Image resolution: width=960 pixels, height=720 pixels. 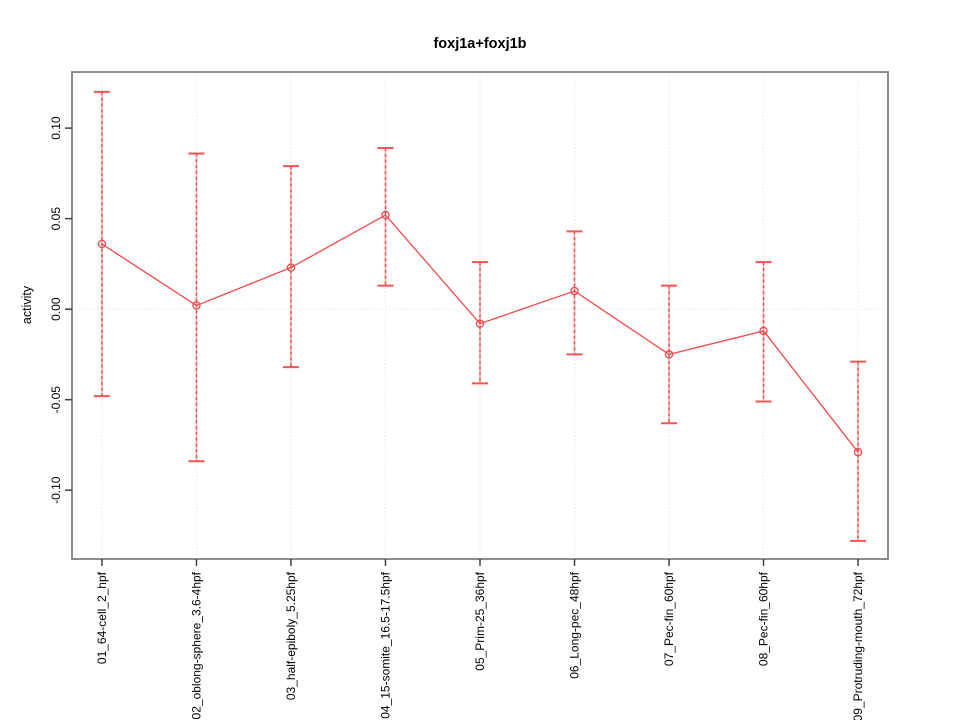 What do you see at coordinates (196, 645) in the screenshot?
I see `x-tick-label: 02_oblong-sphere_3.6-4hpf` at bounding box center [196, 645].